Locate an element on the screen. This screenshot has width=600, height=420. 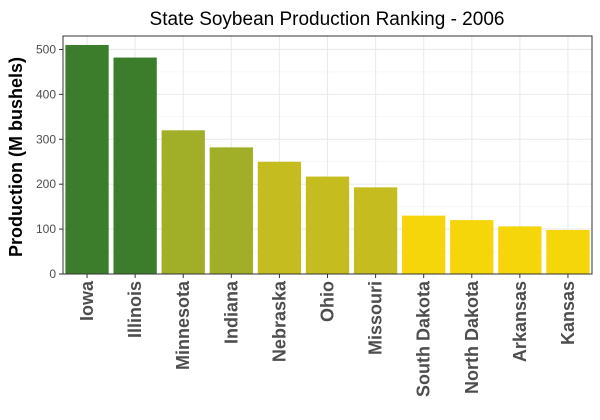
x-tick-label: Missouri is located at coordinates (376, 318).